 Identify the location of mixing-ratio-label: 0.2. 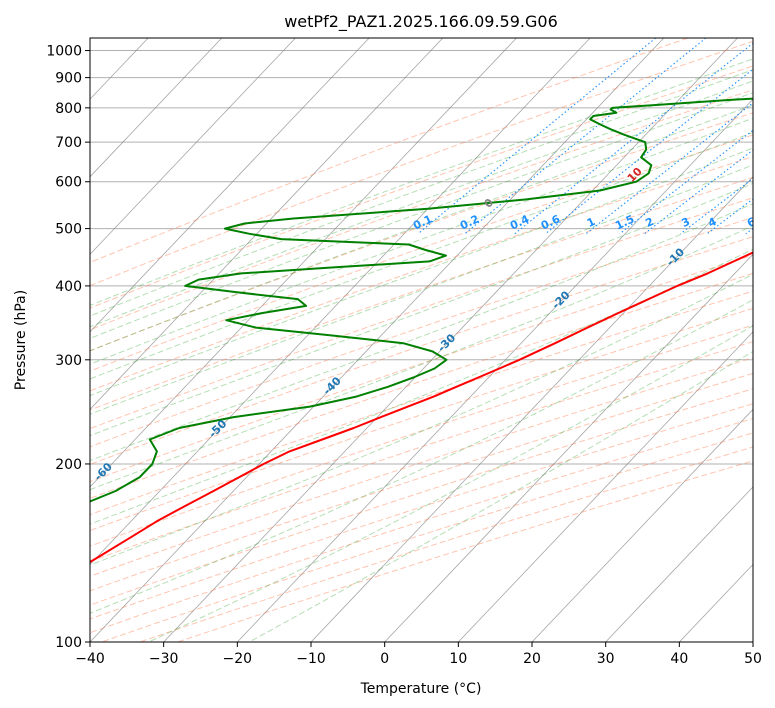
(469, 222).